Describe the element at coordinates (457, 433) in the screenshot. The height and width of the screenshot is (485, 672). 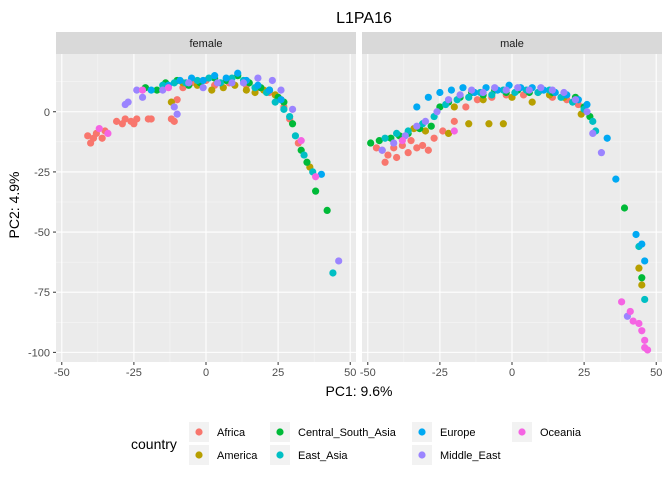
I see `legend-label: Europe` at that location.